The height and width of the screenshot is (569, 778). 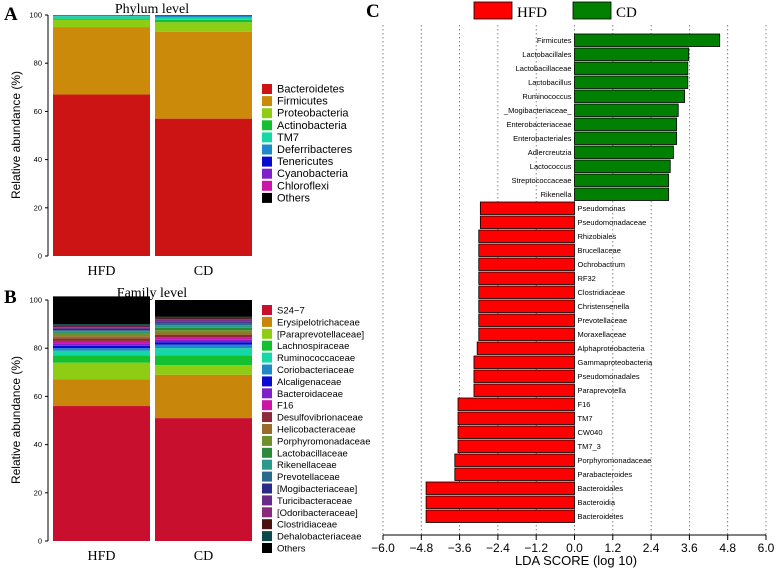 What do you see at coordinates (602, 208) in the screenshot?
I see `taxon-label: Pseudomonas` at bounding box center [602, 208].